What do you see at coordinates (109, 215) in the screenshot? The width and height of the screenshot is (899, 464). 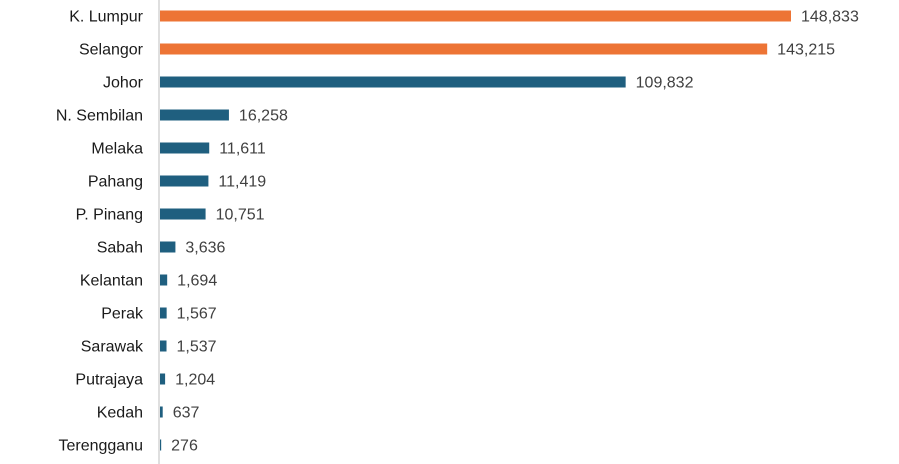 I see `category-label: P. Pinang` at bounding box center [109, 215].